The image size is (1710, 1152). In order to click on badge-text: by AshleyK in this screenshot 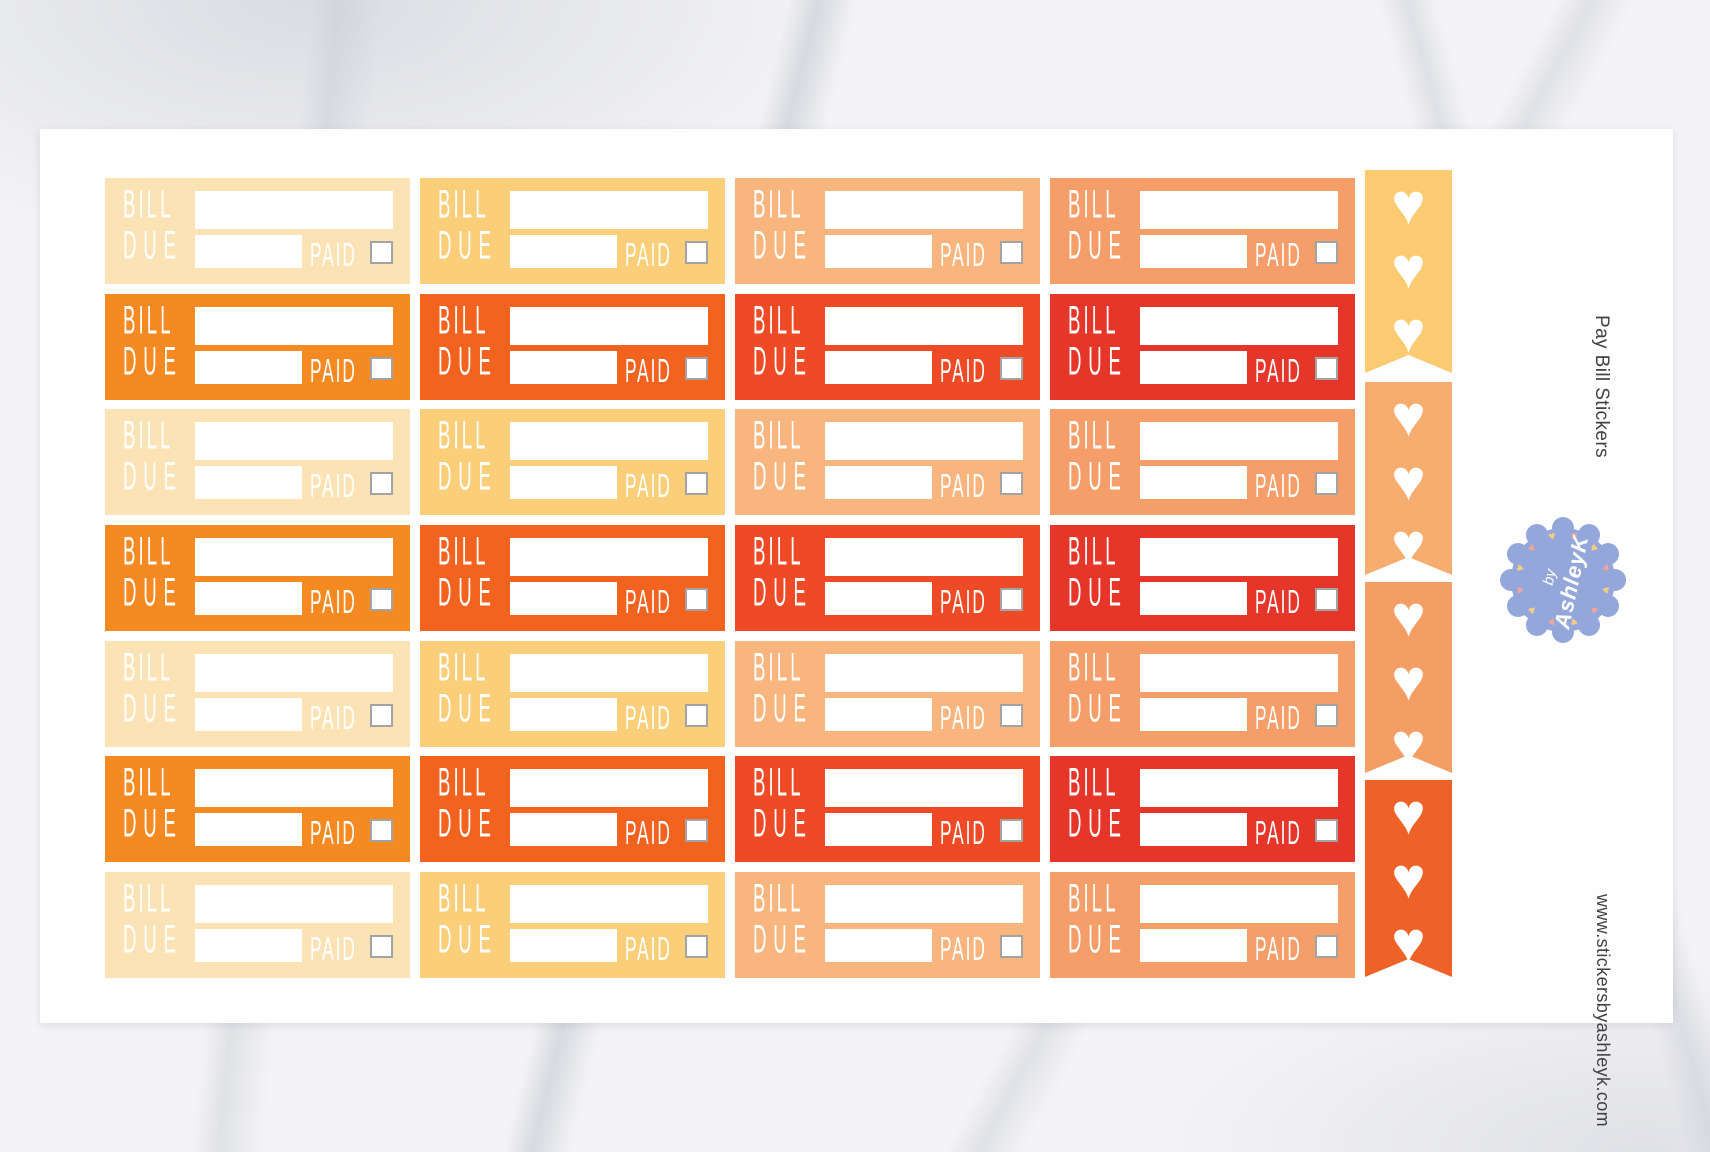, I will do `click(1563, 580)`.